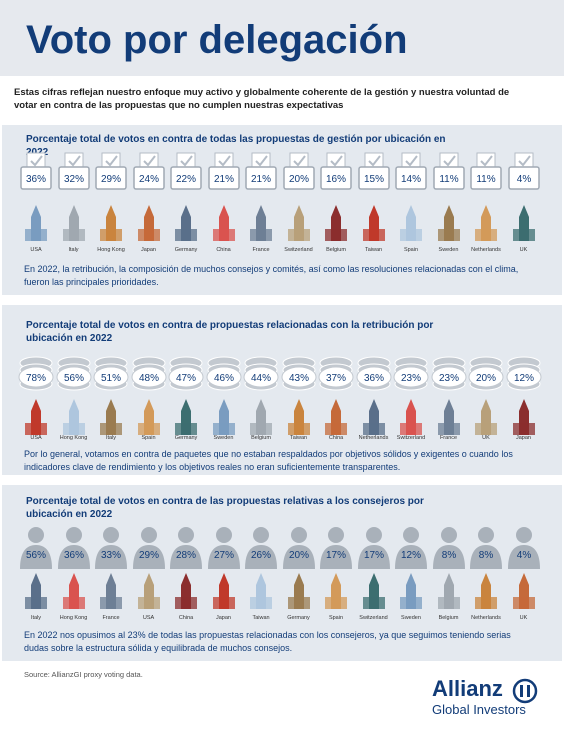  Describe the element at coordinates (186, 378) in the screenshot. I see `percent-value: 47%` at that location.